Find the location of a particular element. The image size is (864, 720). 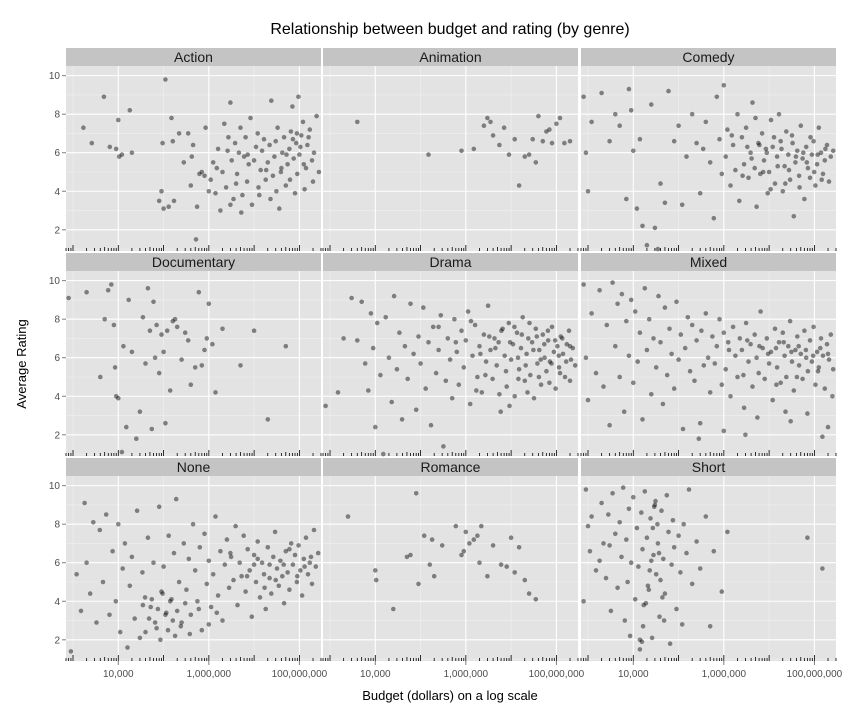

facet-strip is located at coordinates (450, 262).